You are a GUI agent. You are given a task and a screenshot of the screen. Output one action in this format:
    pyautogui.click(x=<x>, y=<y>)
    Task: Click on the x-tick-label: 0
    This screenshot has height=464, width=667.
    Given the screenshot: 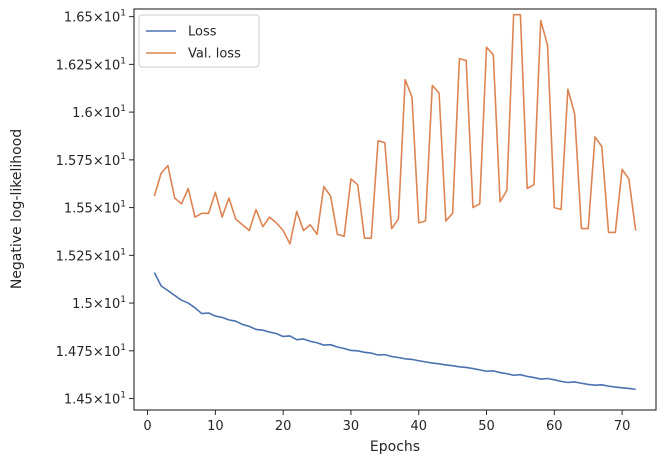 What is the action you would take?
    pyautogui.click(x=147, y=426)
    